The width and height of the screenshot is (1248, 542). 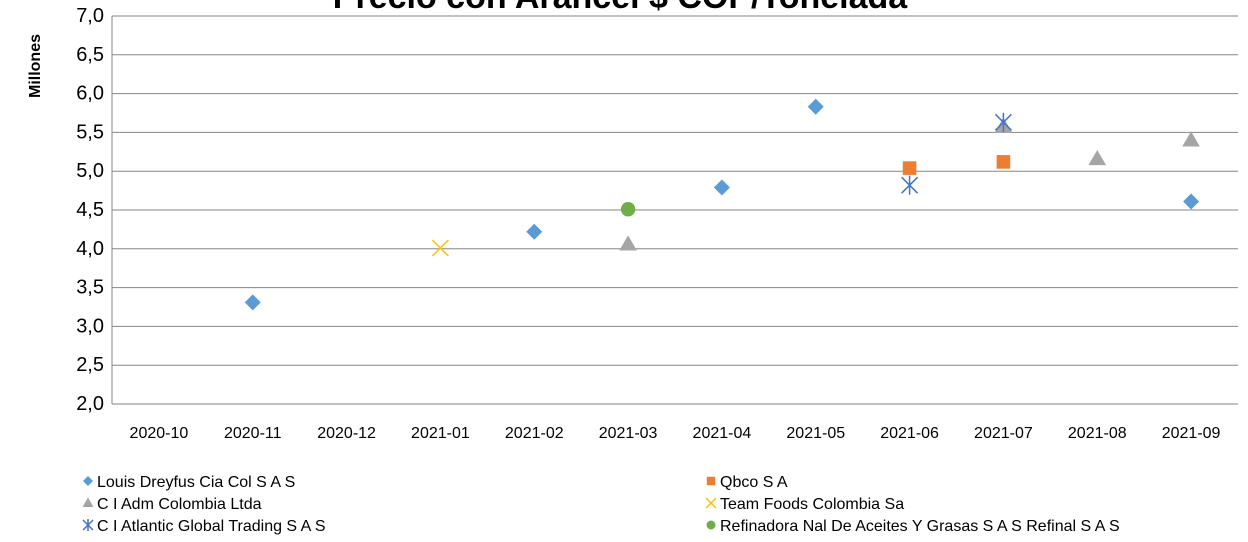 What do you see at coordinates (211, 526) in the screenshot?
I see `legend-label: C I Atlantic Global Trading S A S` at bounding box center [211, 526].